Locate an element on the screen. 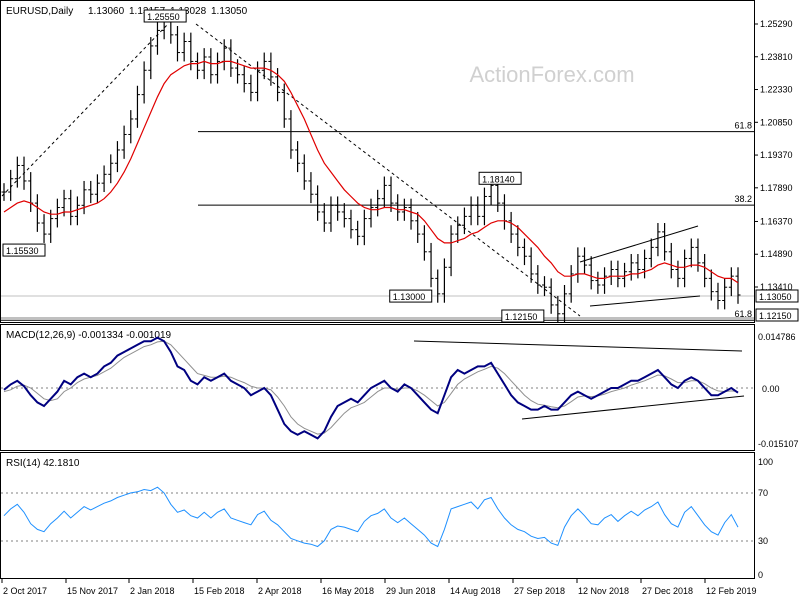  macd-lower-trendline is located at coordinates (633, 407).